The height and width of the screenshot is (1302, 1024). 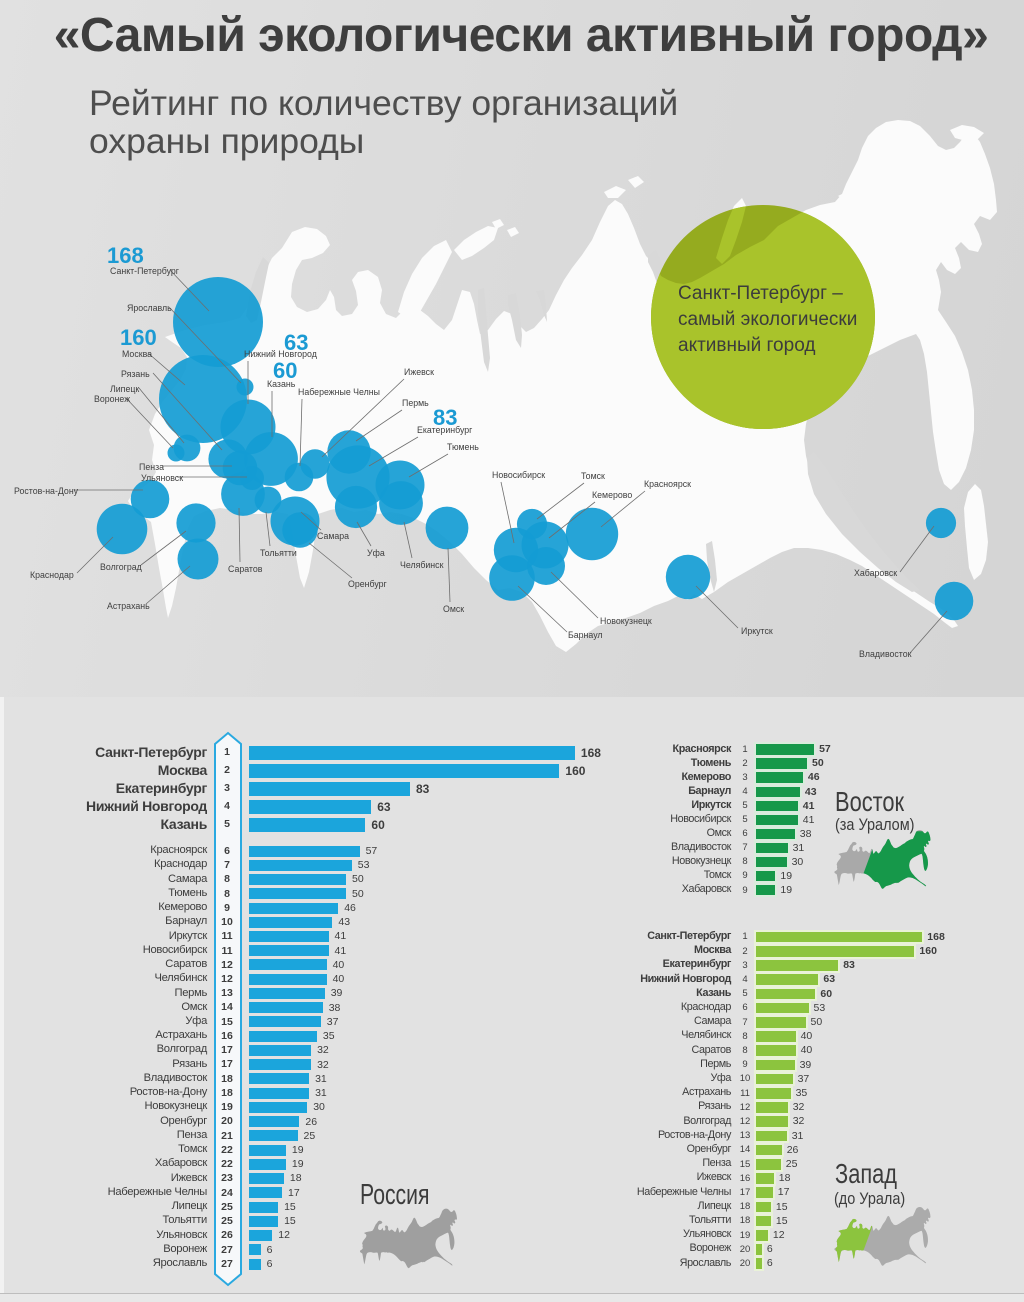 What do you see at coordinates (52, 575) in the screenshot?
I see `svg-text: Краснодар` at bounding box center [52, 575].